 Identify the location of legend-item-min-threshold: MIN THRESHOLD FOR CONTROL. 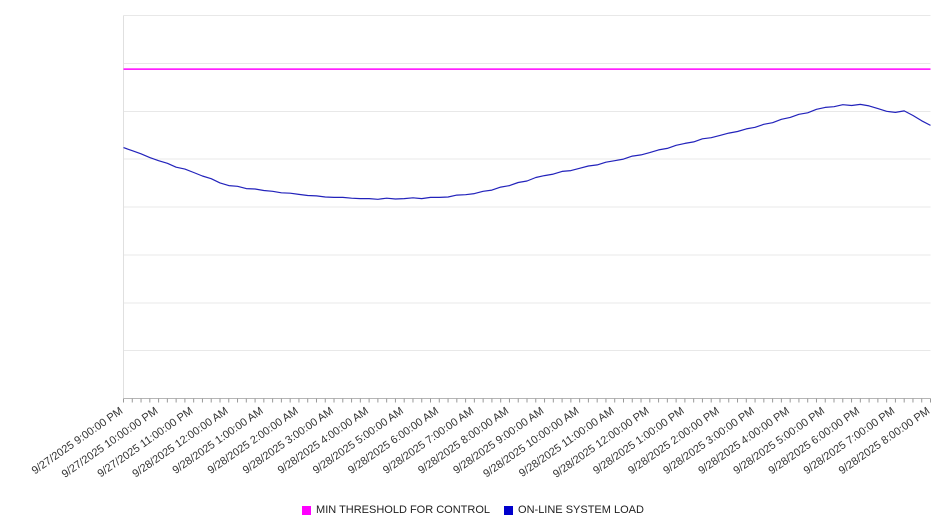
(396, 510).